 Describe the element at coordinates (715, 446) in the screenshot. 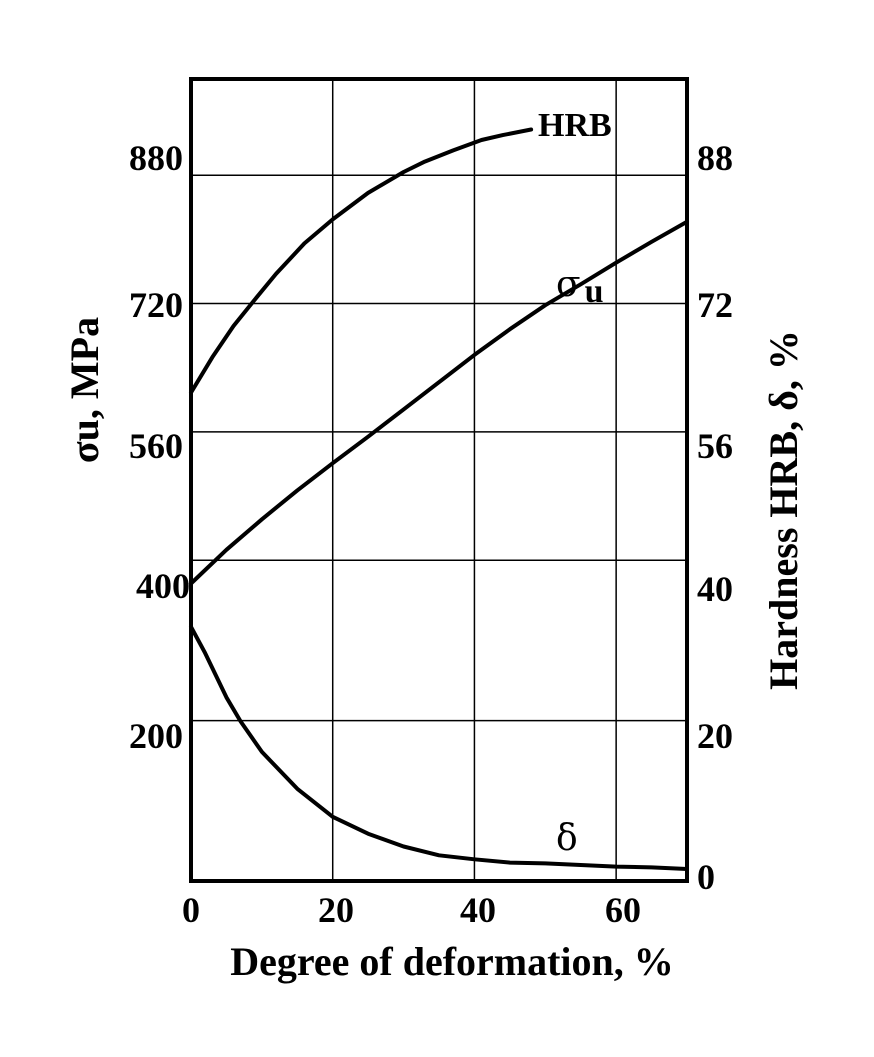

I see `y-right-tick-label: 56` at that location.